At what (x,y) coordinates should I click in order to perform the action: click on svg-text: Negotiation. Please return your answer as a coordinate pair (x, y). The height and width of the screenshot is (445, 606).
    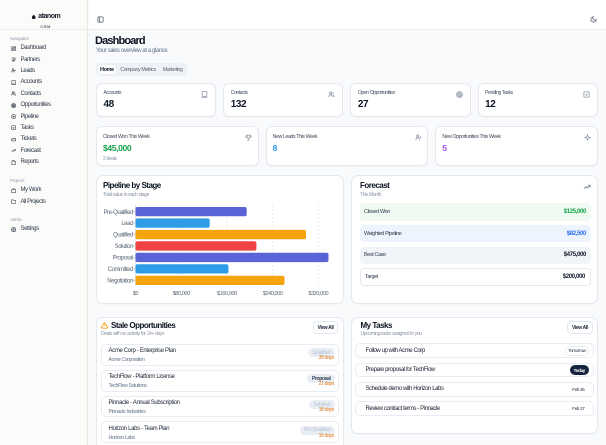
    Looking at the image, I should click on (120, 282).